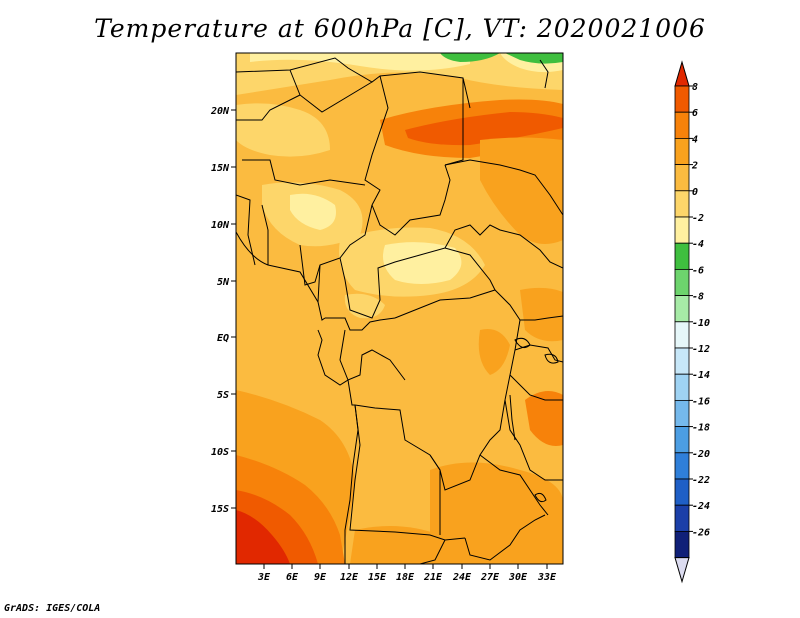 The height and width of the screenshot is (618, 800). I want to click on lon-label: 6E, so click(292, 577).